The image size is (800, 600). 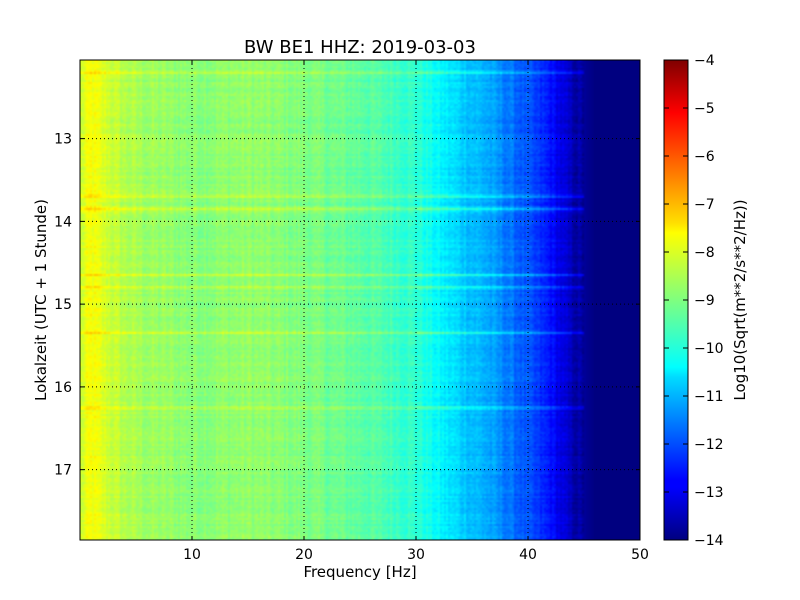 What do you see at coordinates (359, 572) in the screenshot?
I see `x-axis-label: Frequency [Hz]` at bounding box center [359, 572].